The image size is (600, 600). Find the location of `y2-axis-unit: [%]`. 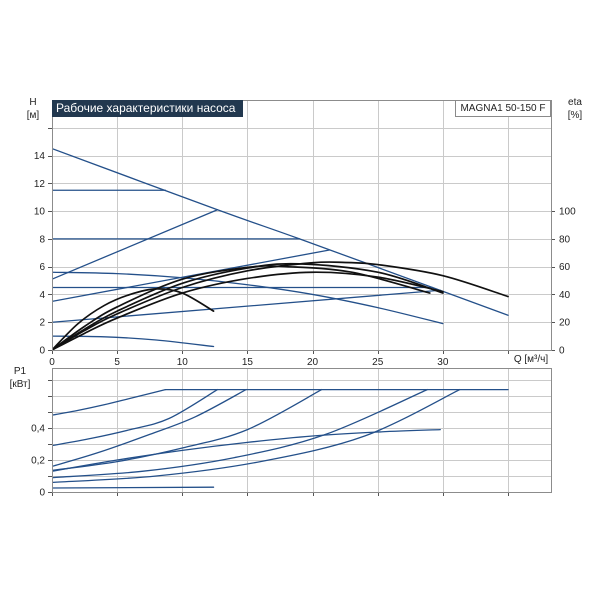

y2-axis-unit: [%] is located at coordinates (575, 115).